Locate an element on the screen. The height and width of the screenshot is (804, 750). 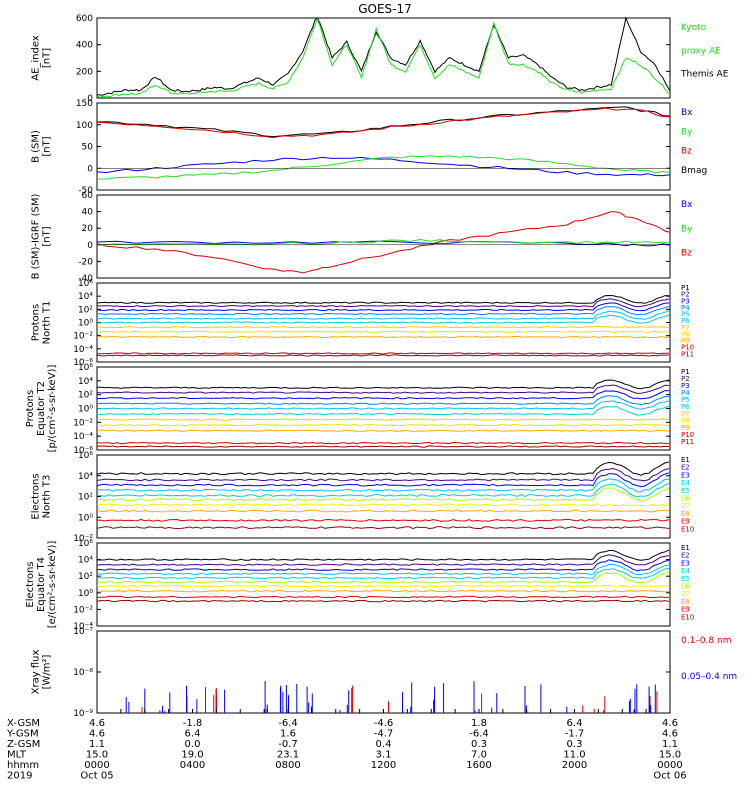
legend-entry: 0.05–0.4 nm is located at coordinates (709, 677).